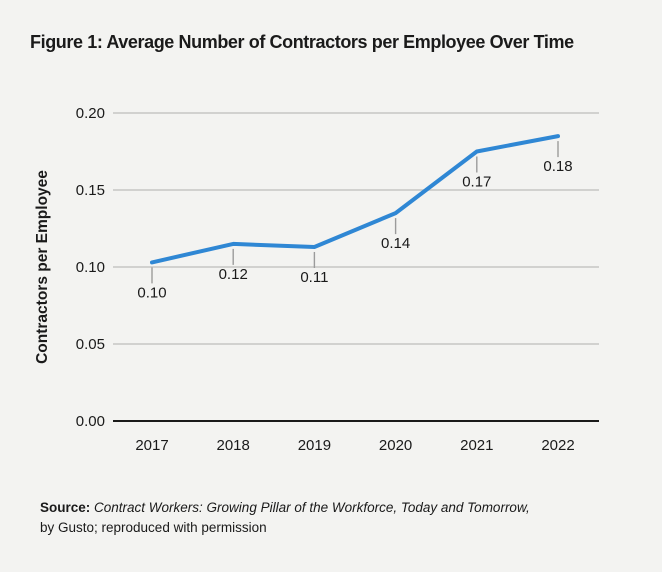 Image resolution: width=662 pixels, height=572 pixels. Describe the element at coordinates (151, 445) in the screenshot. I see `x-tick-label: 2017` at that location.